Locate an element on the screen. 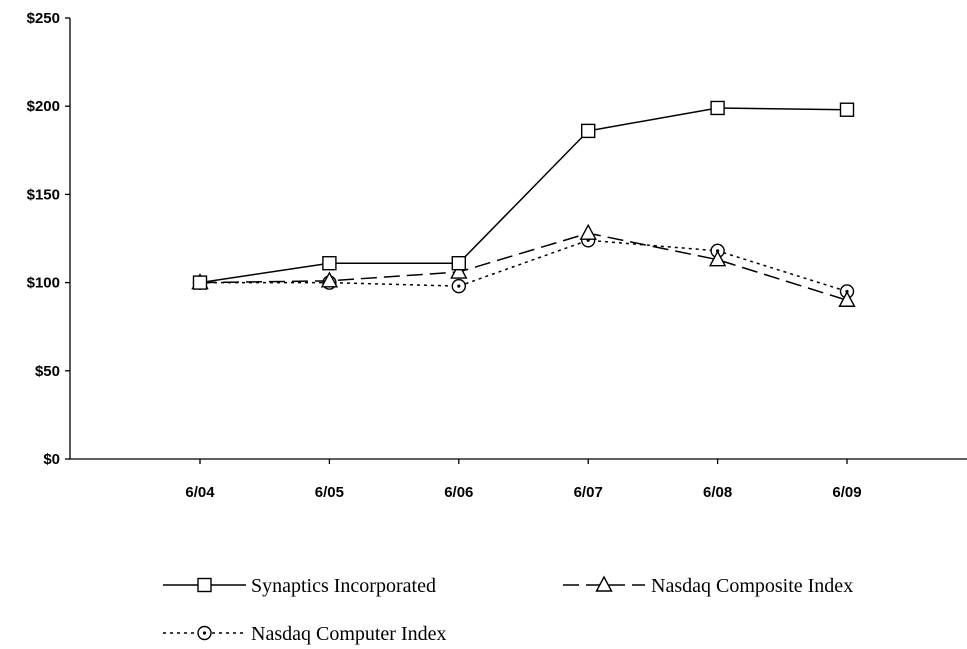 The width and height of the screenshot is (967, 649). x-tick-label: 6/09 is located at coordinates (846, 492).